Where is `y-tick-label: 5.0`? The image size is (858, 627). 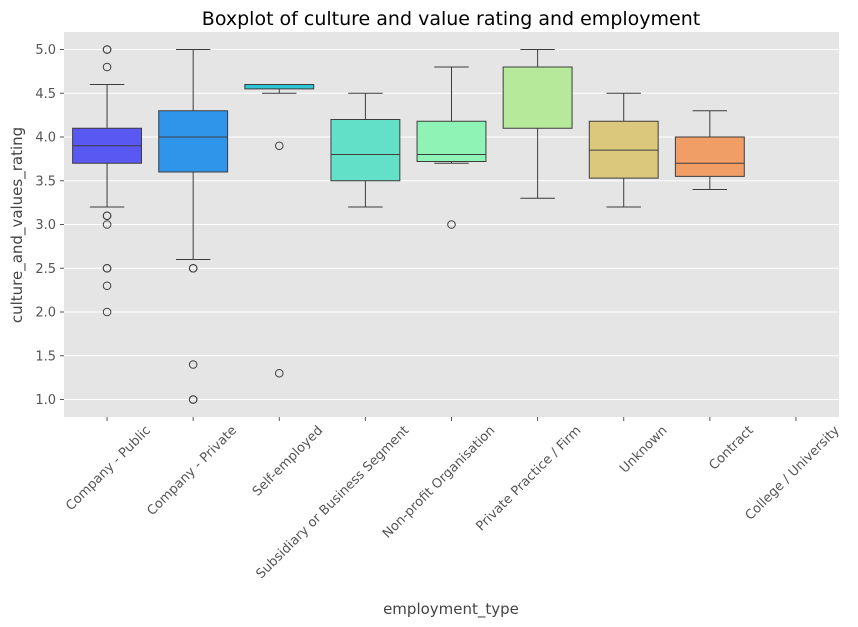
y-tick-label: 5.0 is located at coordinates (45, 50).